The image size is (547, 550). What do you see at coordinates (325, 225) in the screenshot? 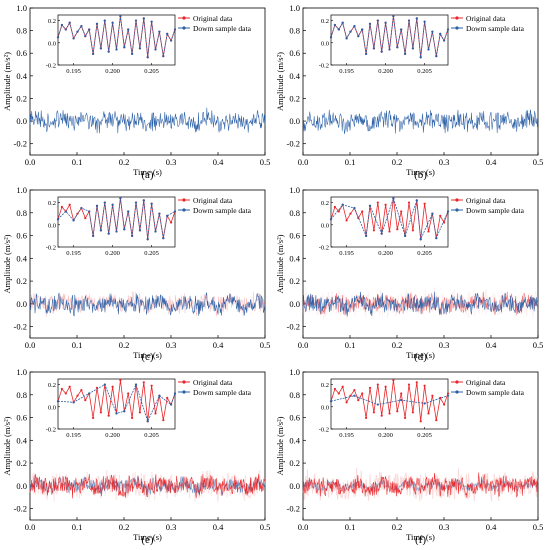
I see `inset-y-tick-label: 0.0` at bounding box center [325, 225].